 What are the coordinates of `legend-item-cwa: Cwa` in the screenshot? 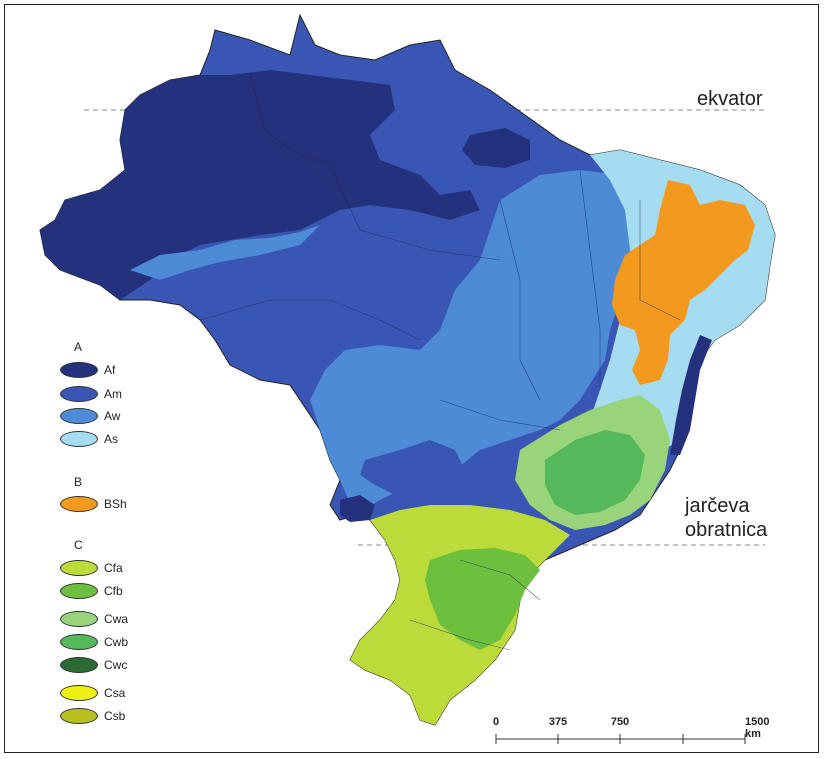 It's located at (94, 619).